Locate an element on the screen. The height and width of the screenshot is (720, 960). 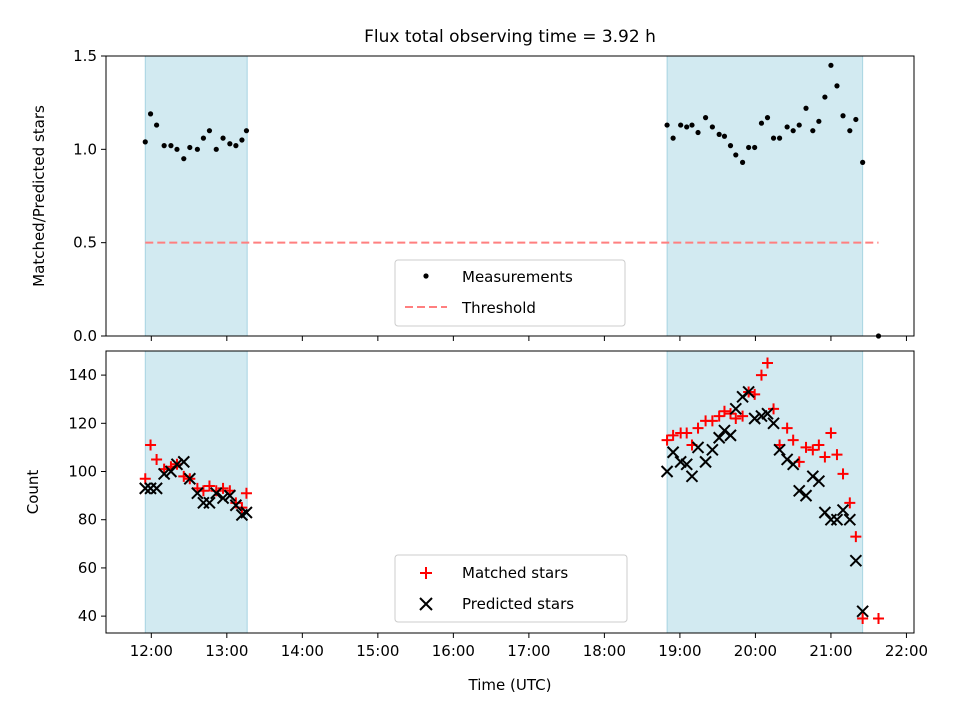
y-tick-label: 140 is located at coordinates (82, 375).